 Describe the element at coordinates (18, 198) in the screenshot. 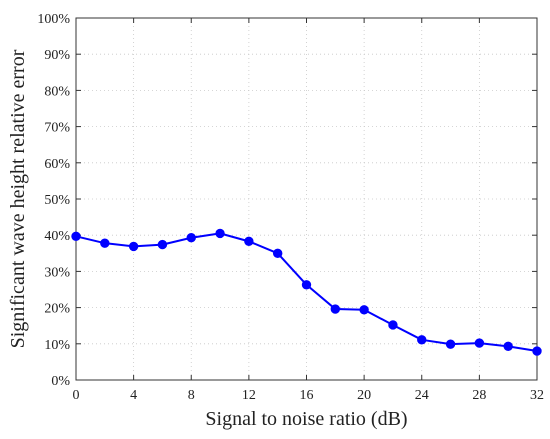

I see `y-axis-title: Significant wave height relative error` at that location.